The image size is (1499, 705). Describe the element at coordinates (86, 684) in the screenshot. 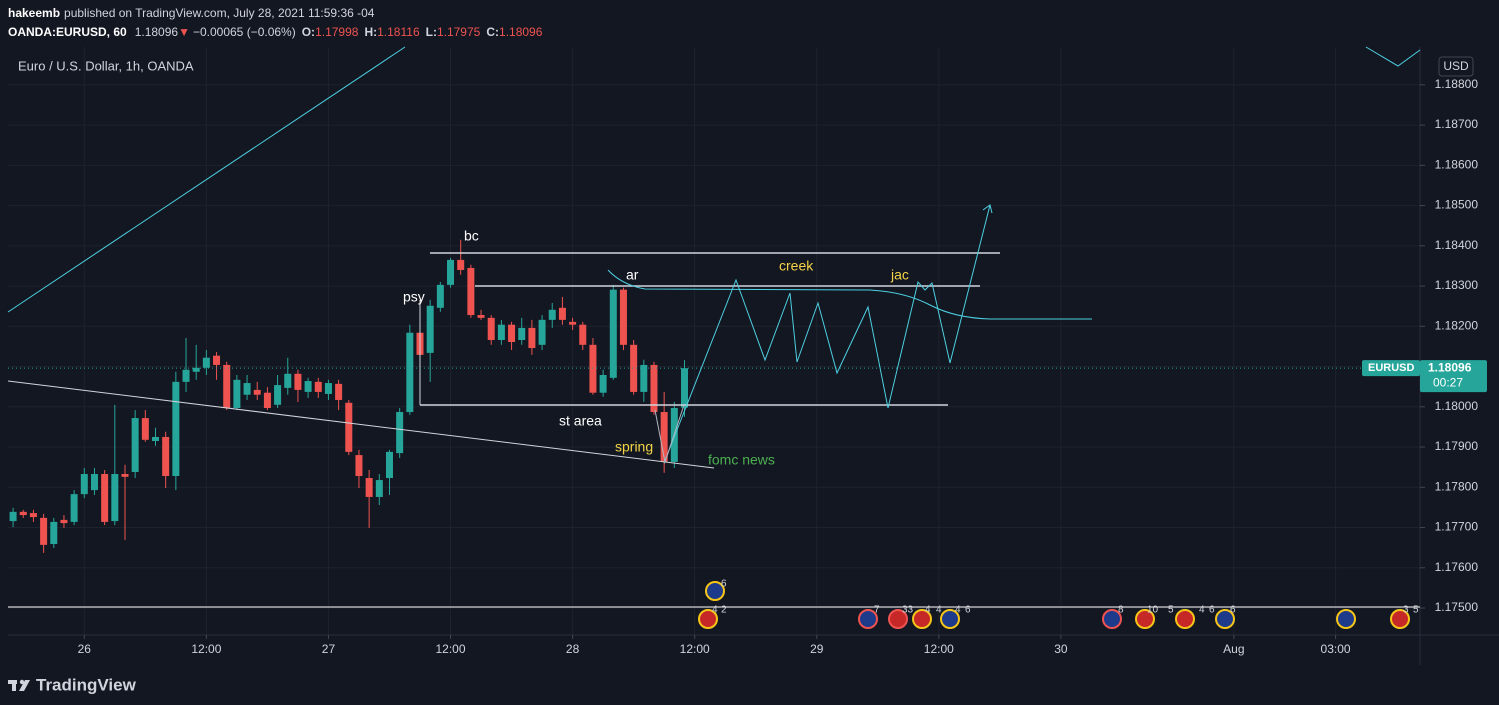

I see `brand: TradingView` at that location.